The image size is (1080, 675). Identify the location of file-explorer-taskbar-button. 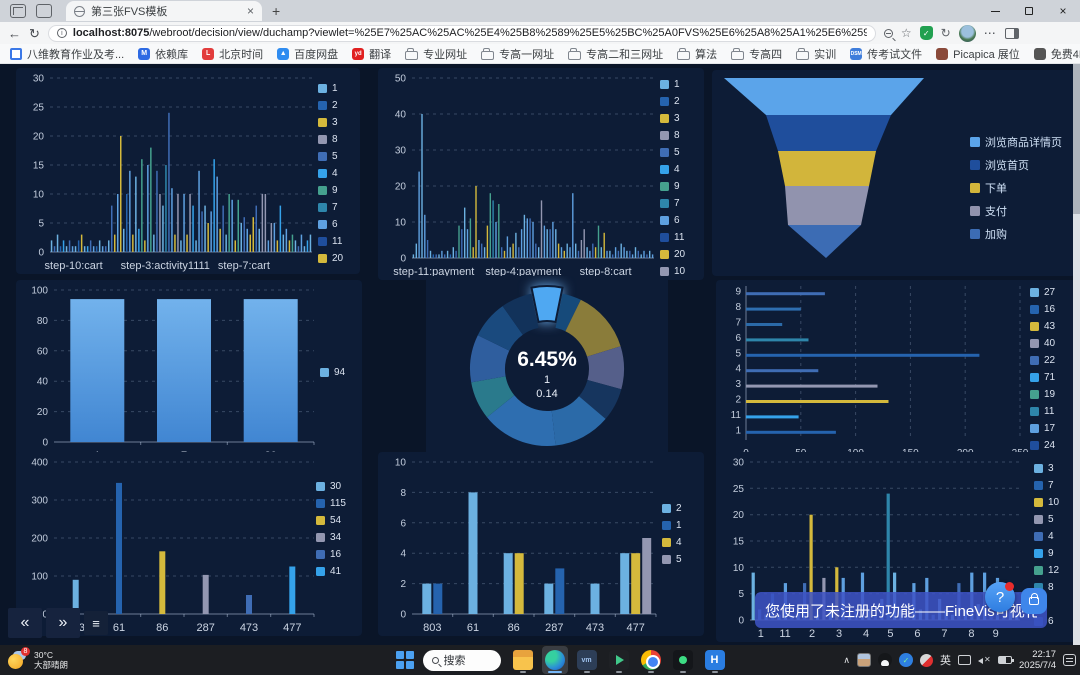
(523, 660).